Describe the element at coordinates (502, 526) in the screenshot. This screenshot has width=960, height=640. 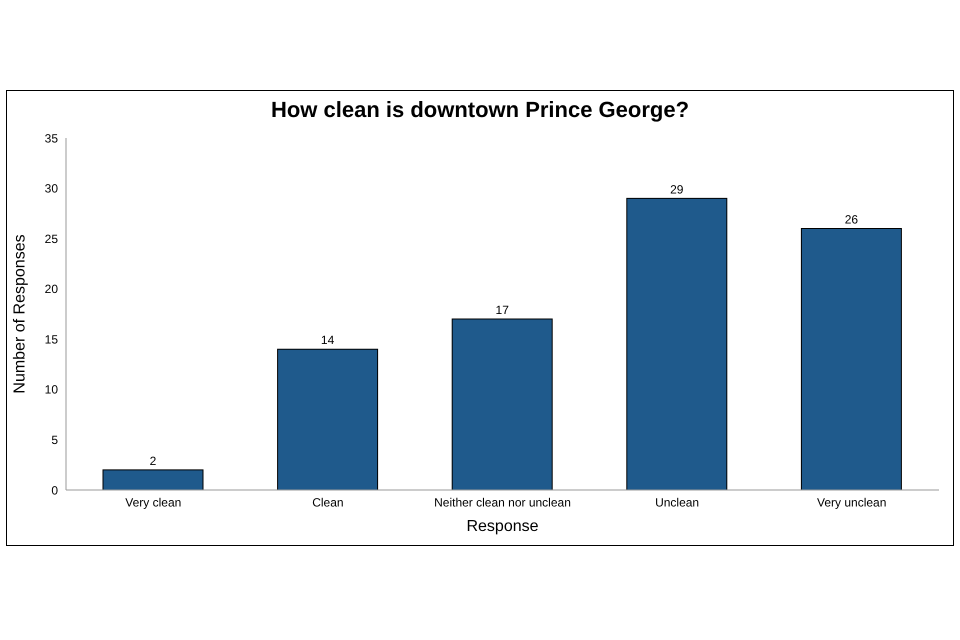
I see `x-axis-title: Response` at that location.